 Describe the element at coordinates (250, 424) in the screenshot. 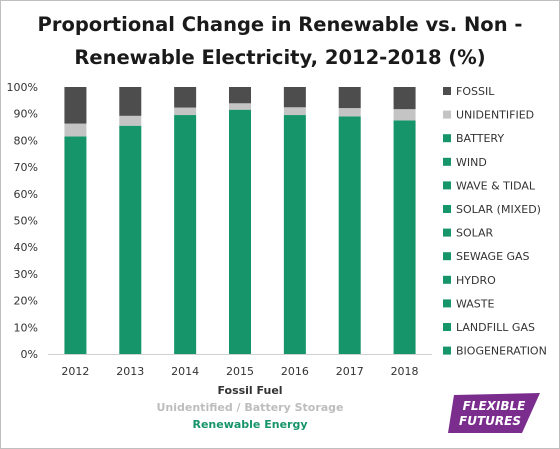

I see `caption-renewable-energy: Renewable Energy` at that location.